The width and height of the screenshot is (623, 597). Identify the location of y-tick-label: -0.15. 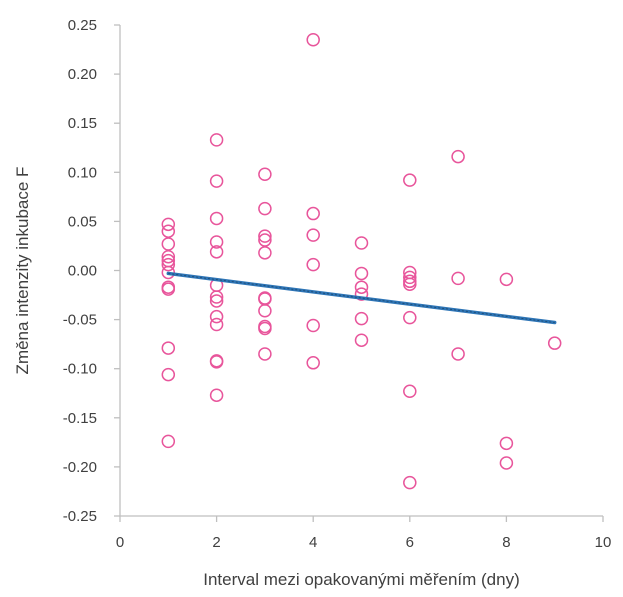
(80, 418).